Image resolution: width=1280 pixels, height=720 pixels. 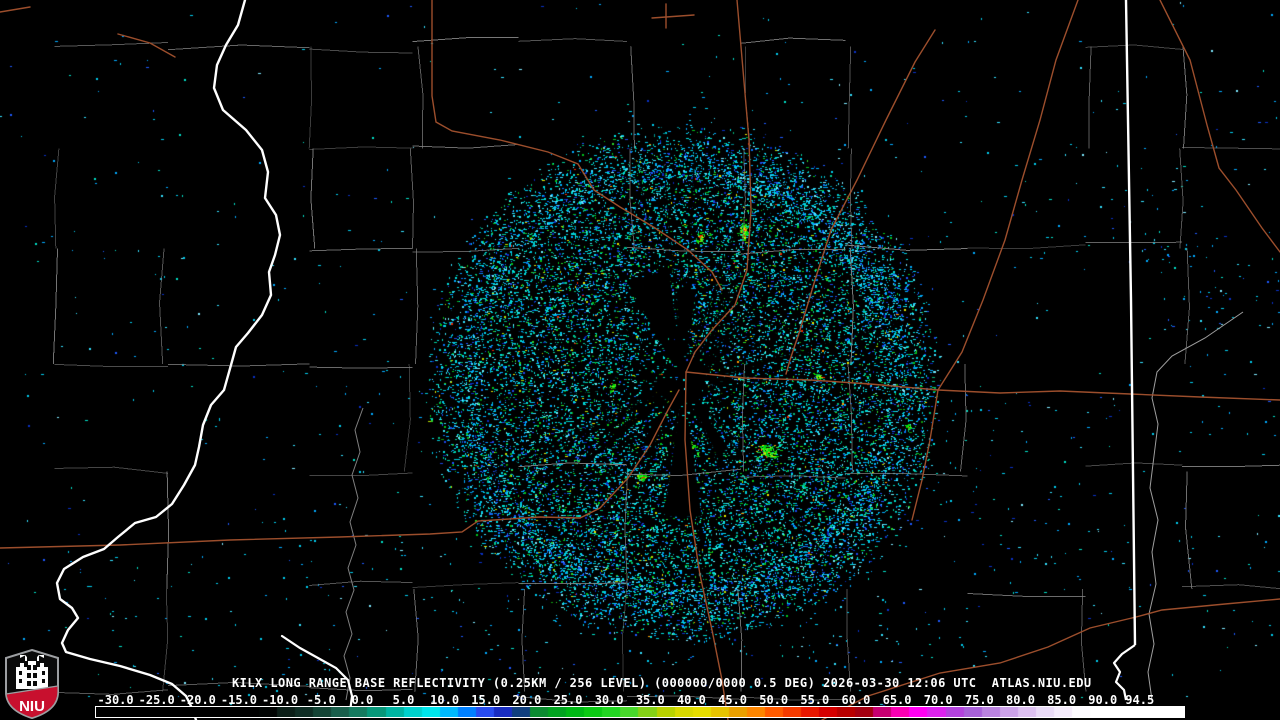 What do you see at coordinates (317, 674) in the screenshot?
I see `illinois-river-mouth` at bounding box center [317, 674].